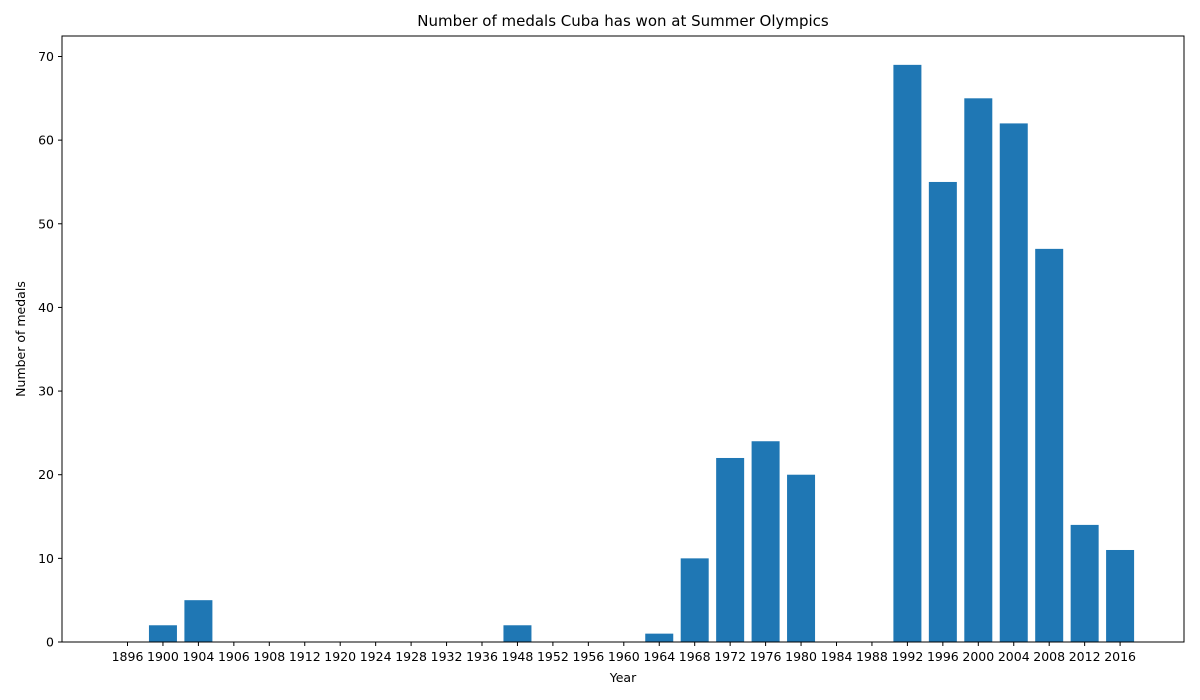 The width and height of the screenshot is (1200, 700). I want to click on bar-1948, so click(517, 633).